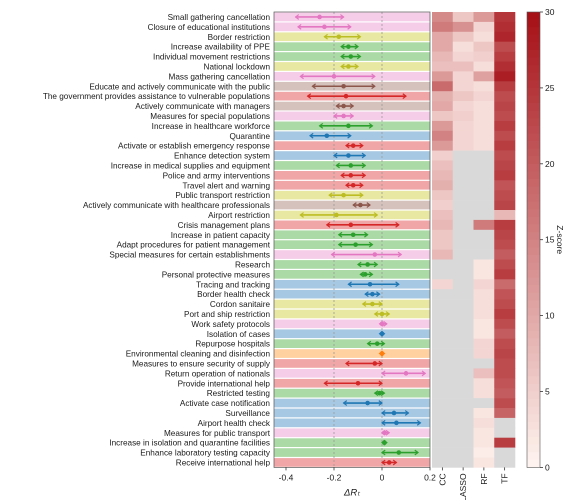  I want to click on row-label: Measures for special populations, so click(210, 116).